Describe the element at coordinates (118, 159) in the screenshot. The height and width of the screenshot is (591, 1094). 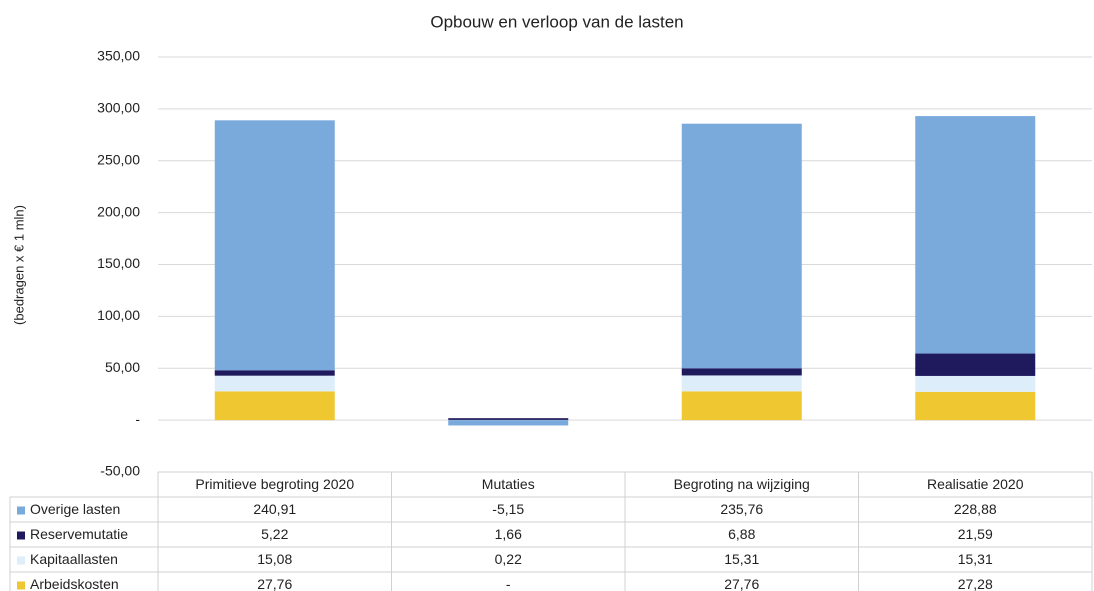
I see `y-tick-label: 250,00` at that location.